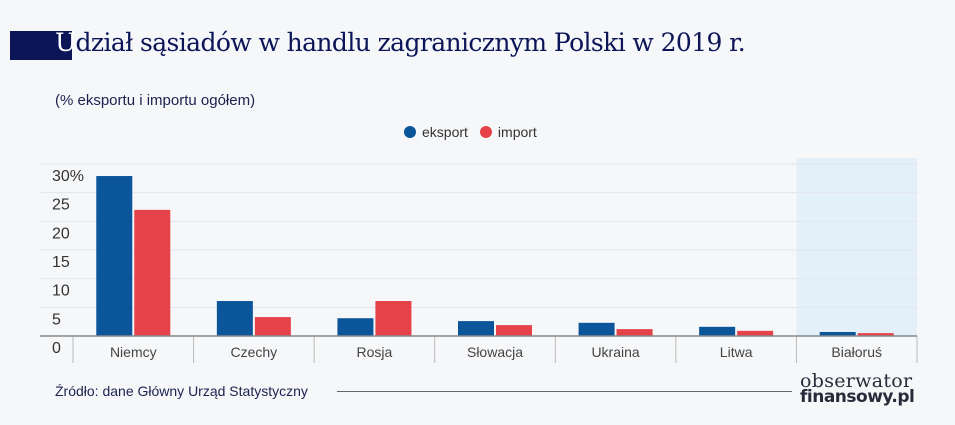 Image resolution: width=955 pixels, height=425 pixels. I want to click on x-tick-label: Niemcy, so click(133, 352).